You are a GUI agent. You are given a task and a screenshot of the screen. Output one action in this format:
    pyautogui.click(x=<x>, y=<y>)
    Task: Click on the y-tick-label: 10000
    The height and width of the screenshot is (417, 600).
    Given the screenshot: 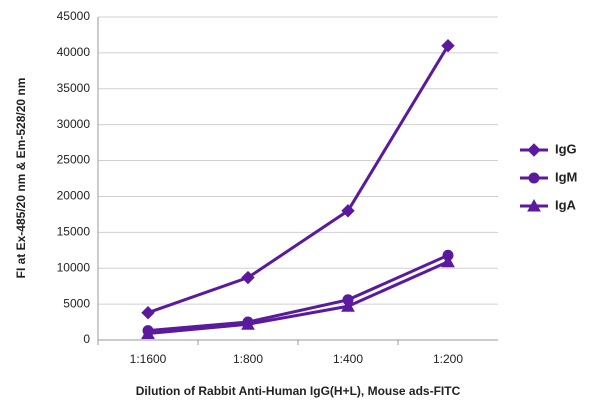 What is the action you would take?
    pyautogui.click(x=74, y=267)
    